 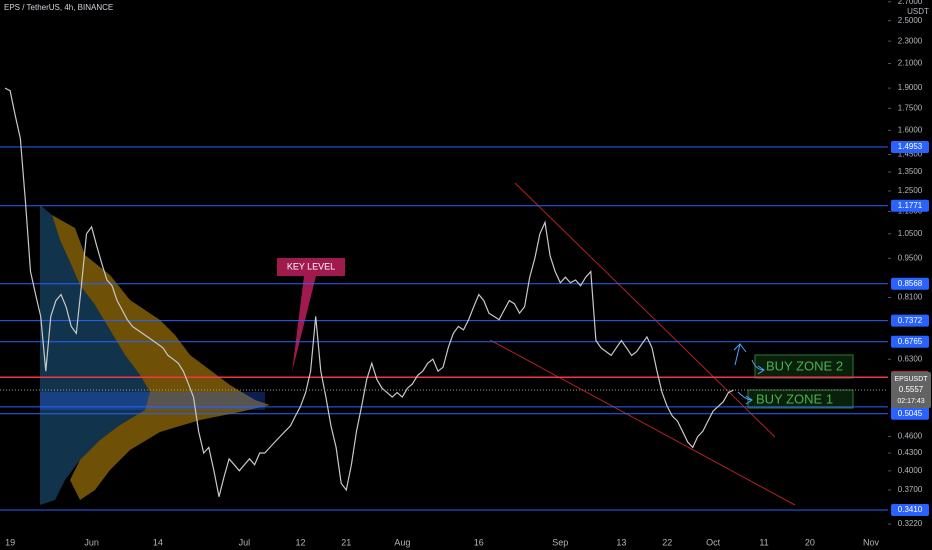 What do you see at coordinates (479, 542) in the screenshot?
I see `x-tick-label: 16` at bounding box center [479, 542].